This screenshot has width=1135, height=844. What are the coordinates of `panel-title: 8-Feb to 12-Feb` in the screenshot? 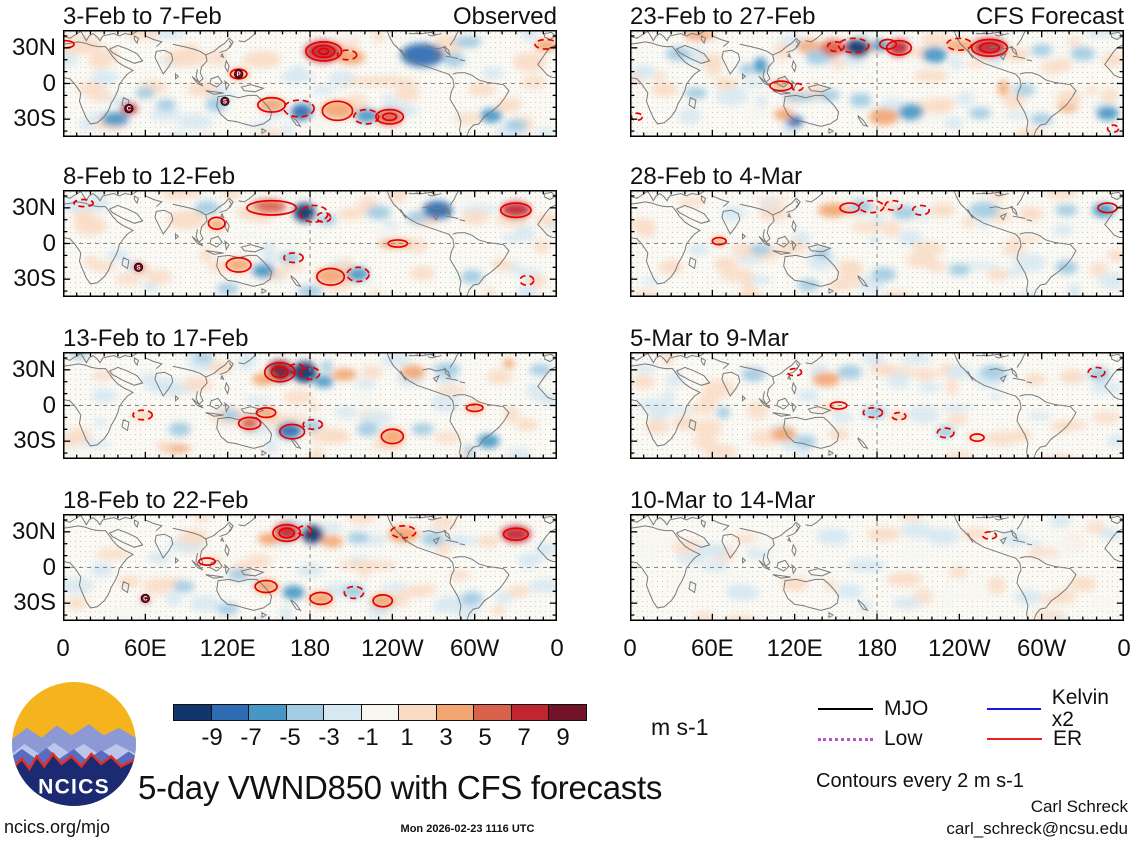 It's located at (149, 176).